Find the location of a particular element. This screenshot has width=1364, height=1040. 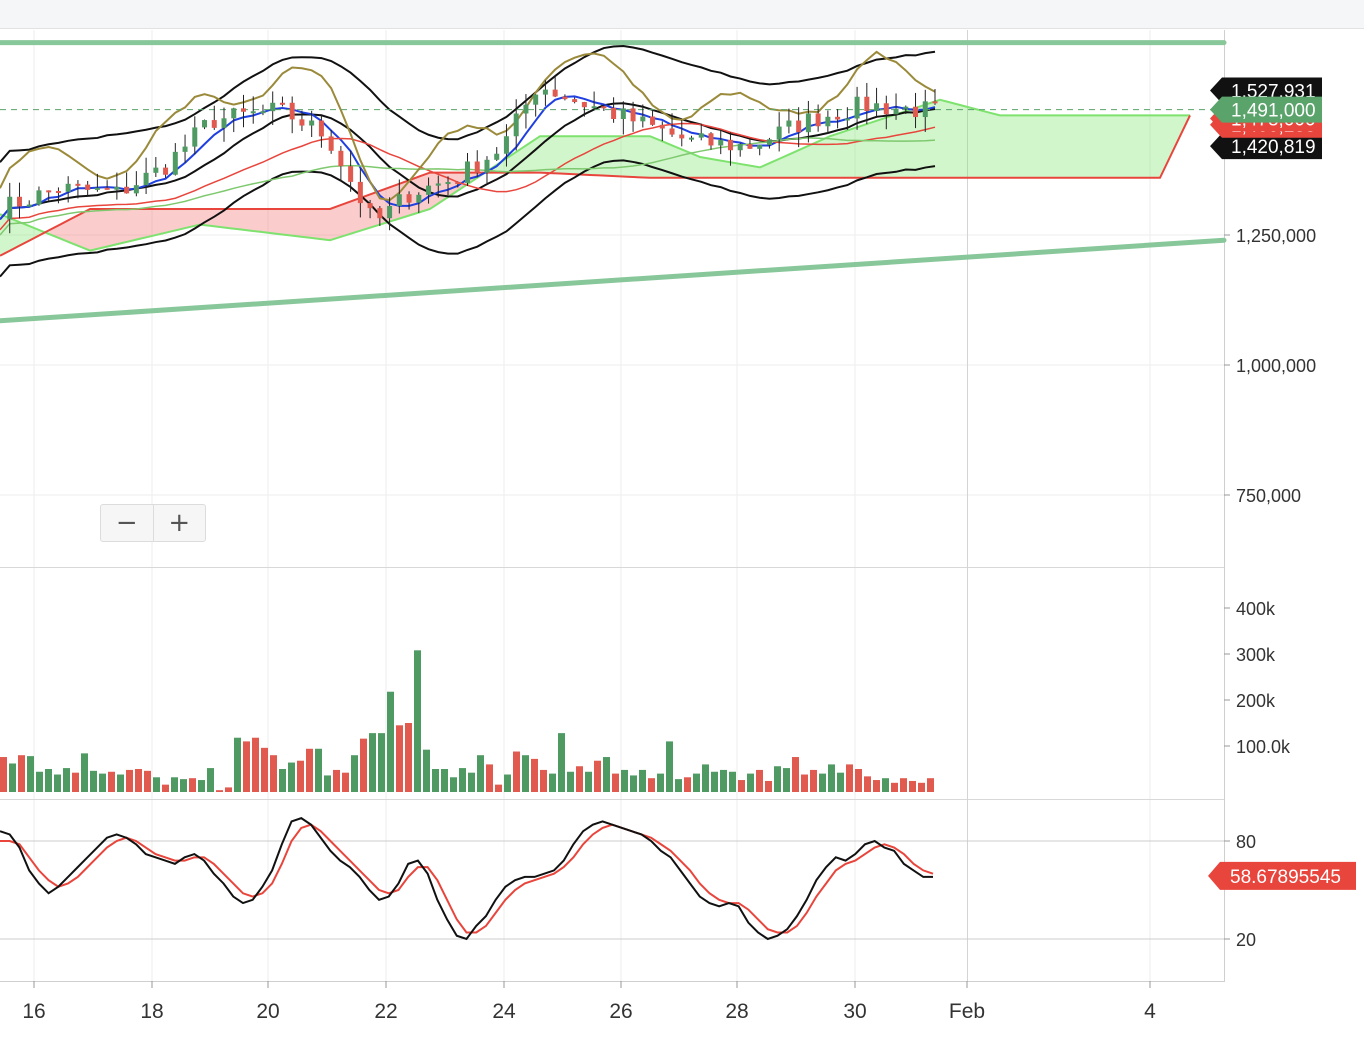

zoom-in-button: + is located at coordinates (179, 523).